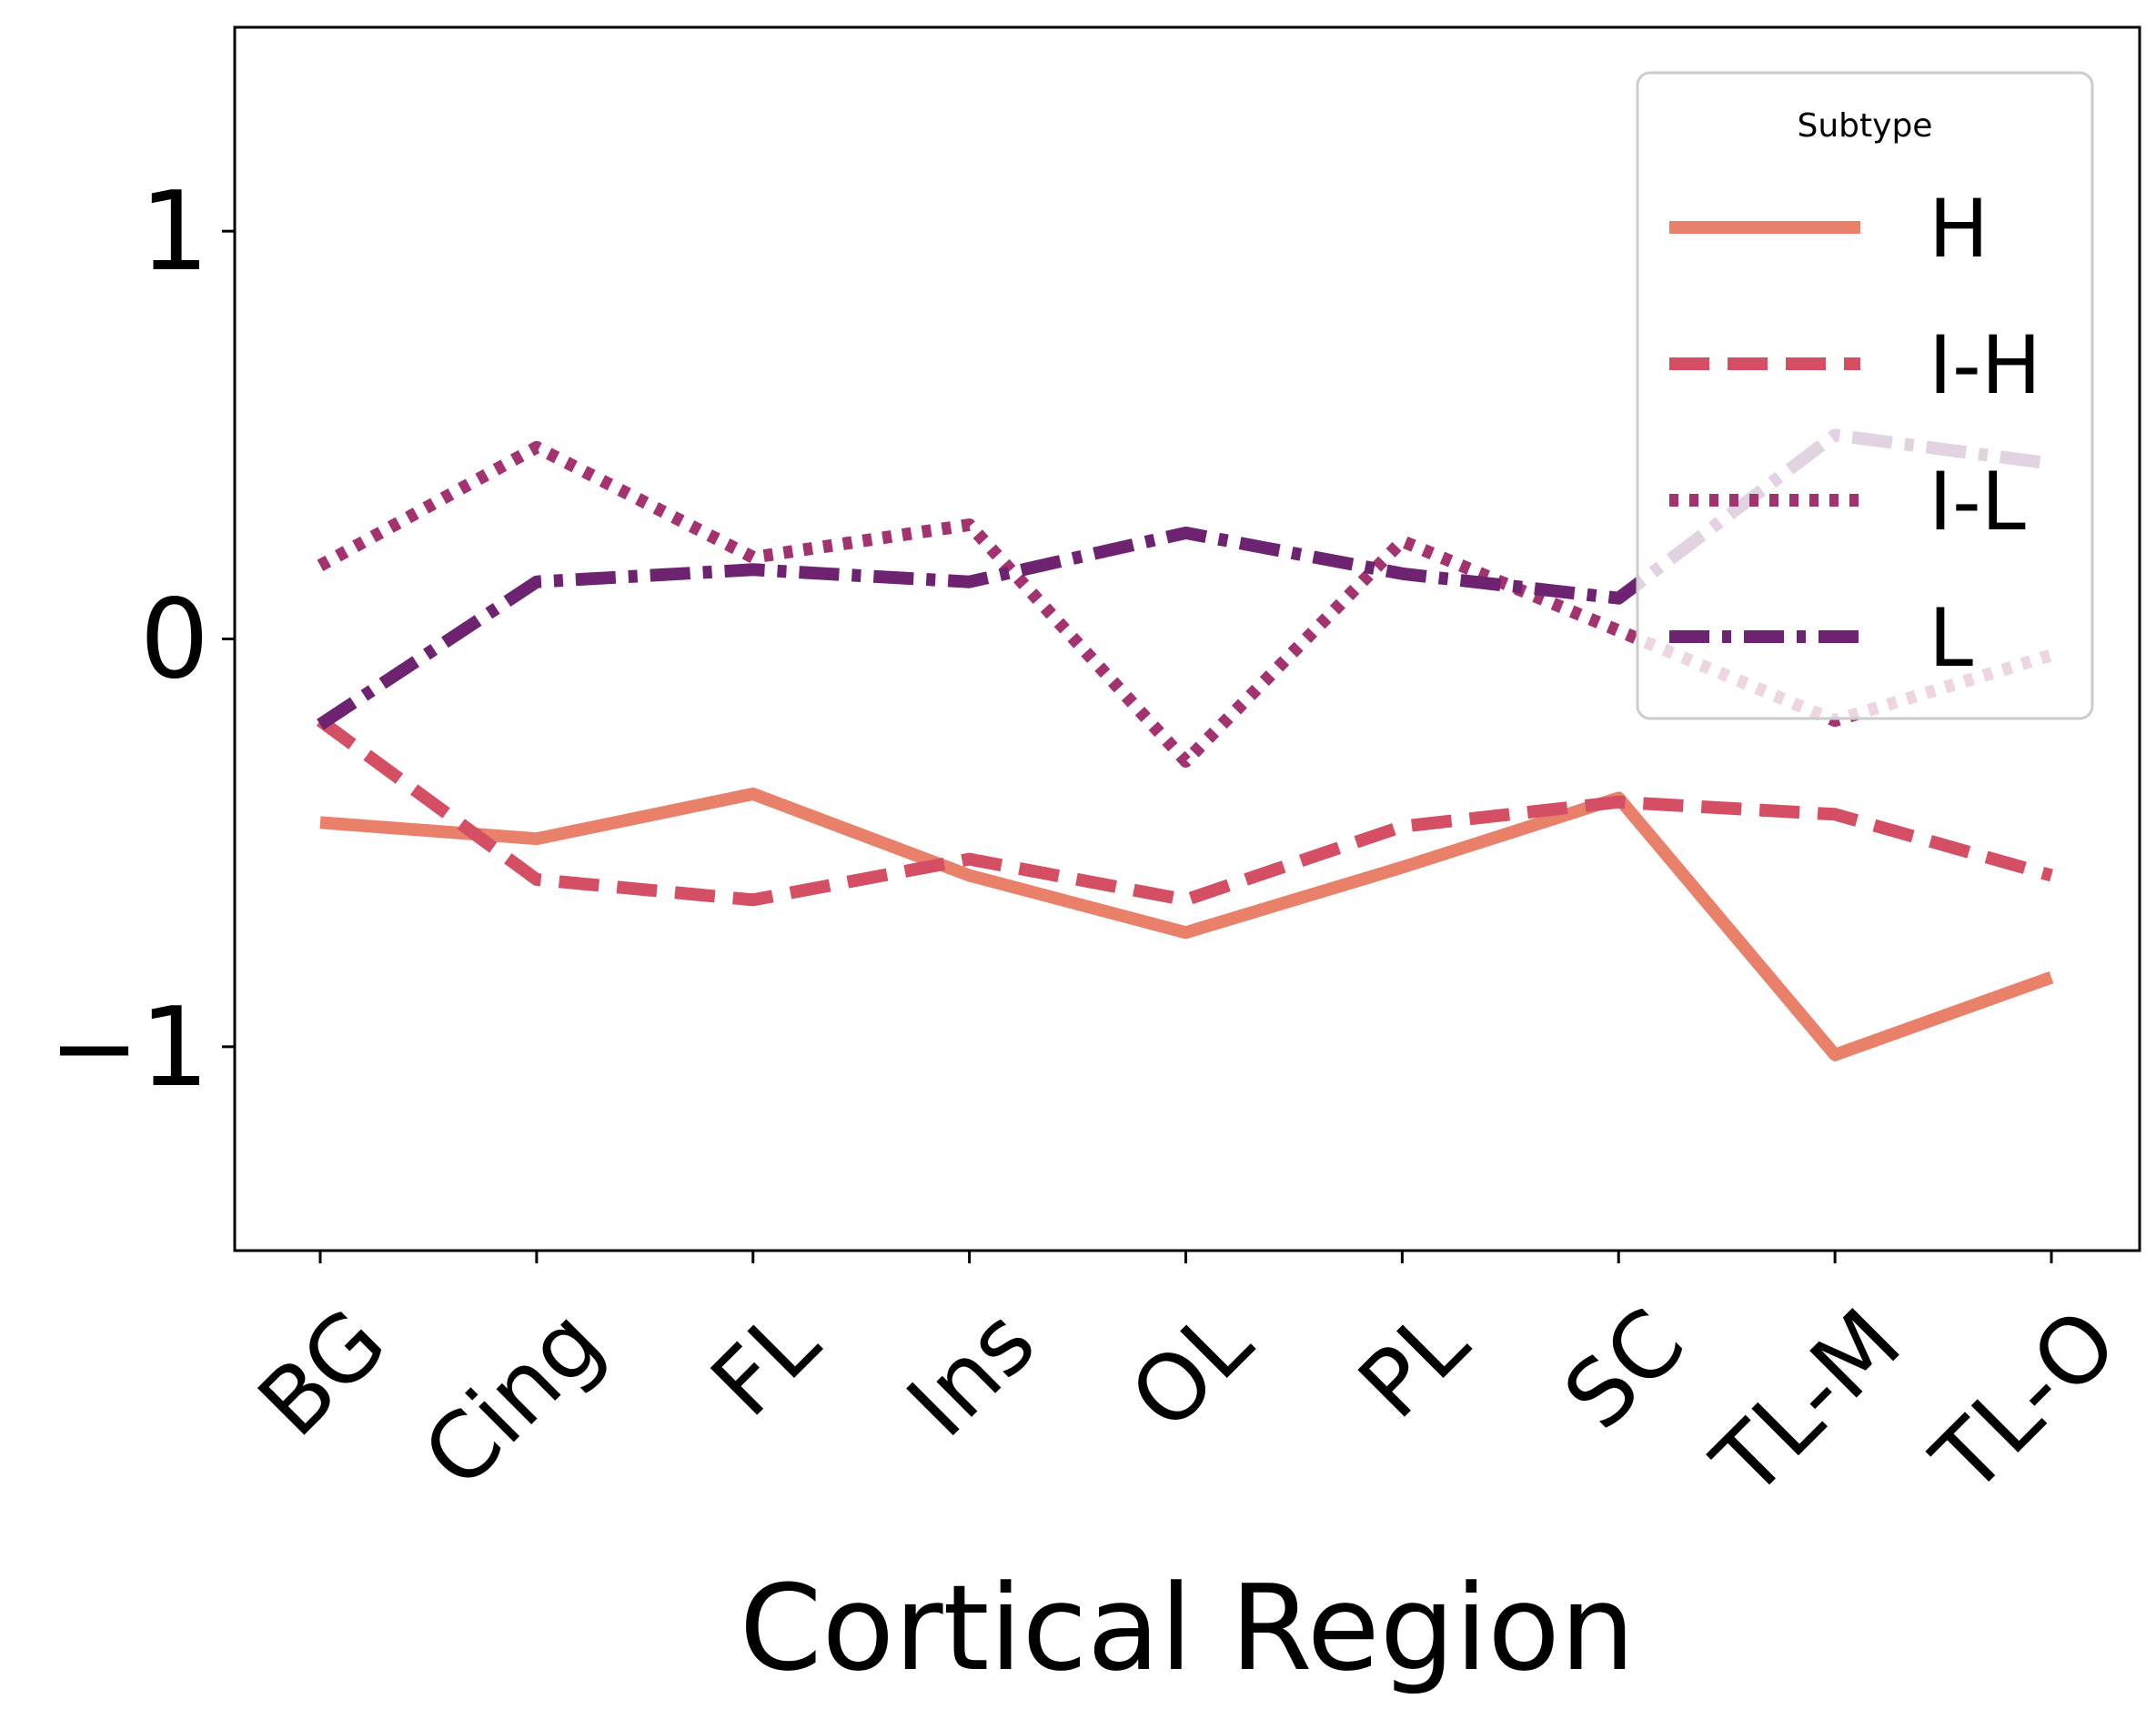 This screenshot has width=2156, height=1719. I want to click on x-tick-label: Cing, so click(512, 1398).